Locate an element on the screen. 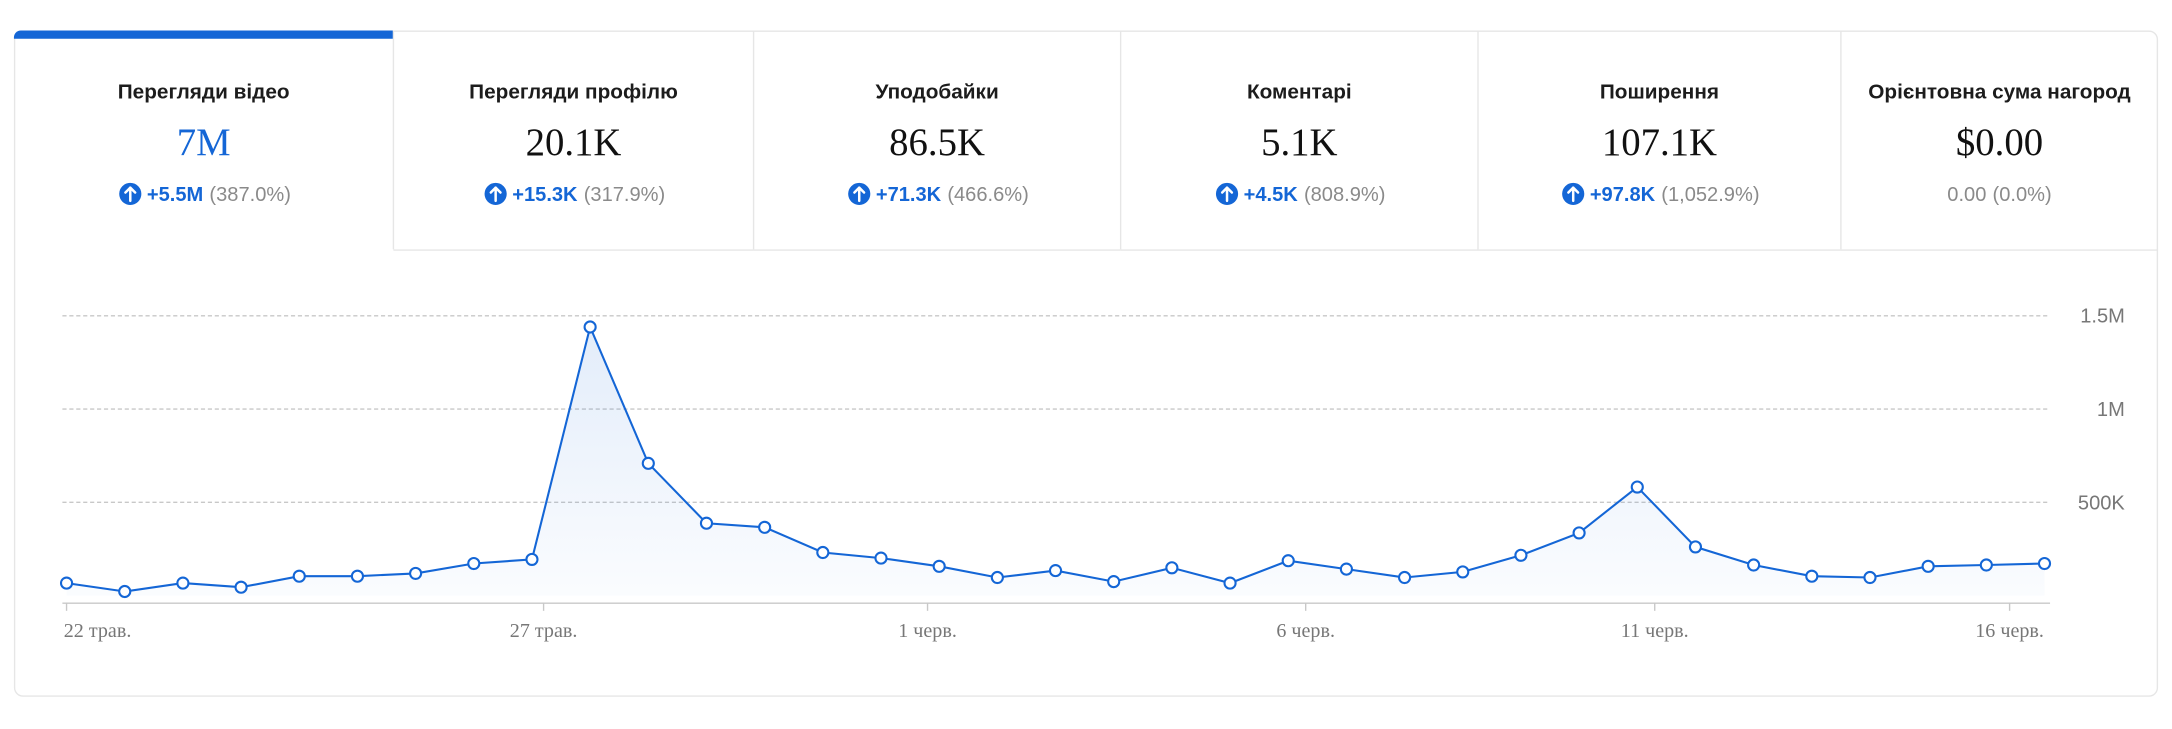  metric-tab: Орієнтовна сума нагород $0.00 0.00 (0.0%) is located at coordinates (1999, 140).